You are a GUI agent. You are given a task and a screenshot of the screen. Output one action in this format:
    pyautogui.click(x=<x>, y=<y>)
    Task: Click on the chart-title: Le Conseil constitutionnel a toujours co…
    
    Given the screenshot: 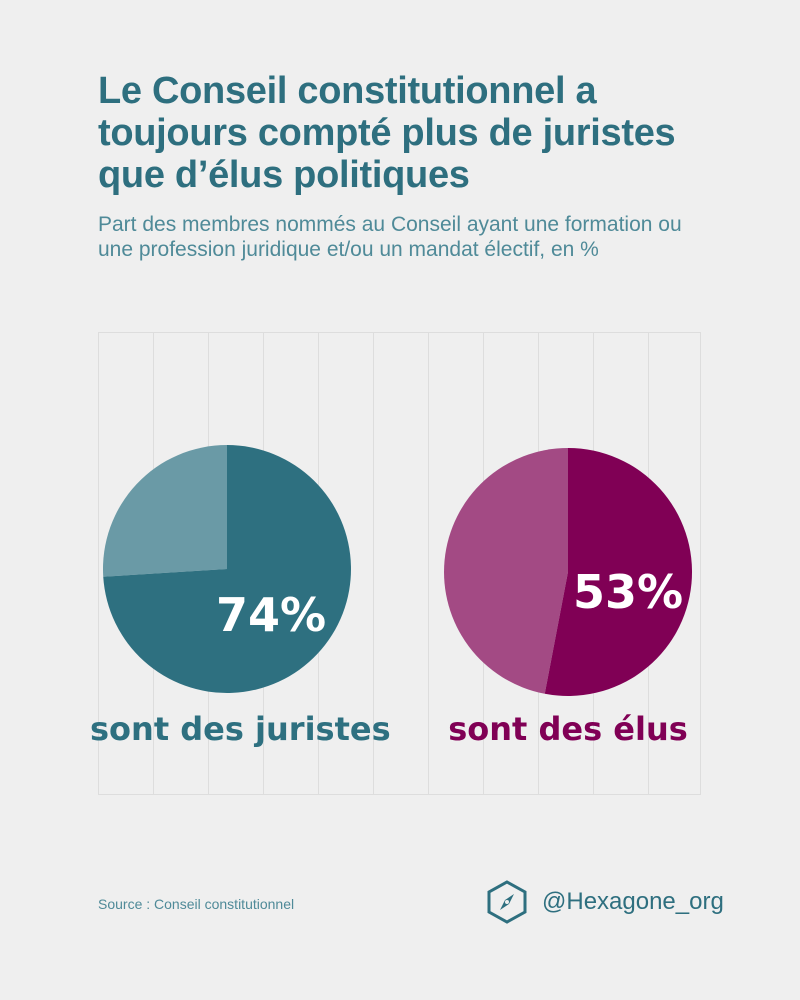 What is the action you would take?
    pyautogui.click(x=387, y=133)
    